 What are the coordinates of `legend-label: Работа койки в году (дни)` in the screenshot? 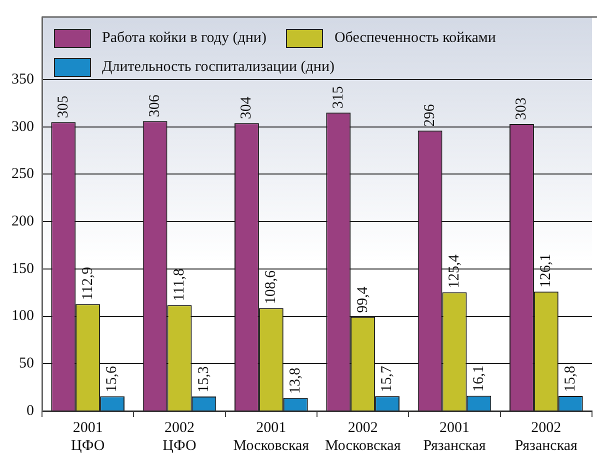 It's located at (184, 38).